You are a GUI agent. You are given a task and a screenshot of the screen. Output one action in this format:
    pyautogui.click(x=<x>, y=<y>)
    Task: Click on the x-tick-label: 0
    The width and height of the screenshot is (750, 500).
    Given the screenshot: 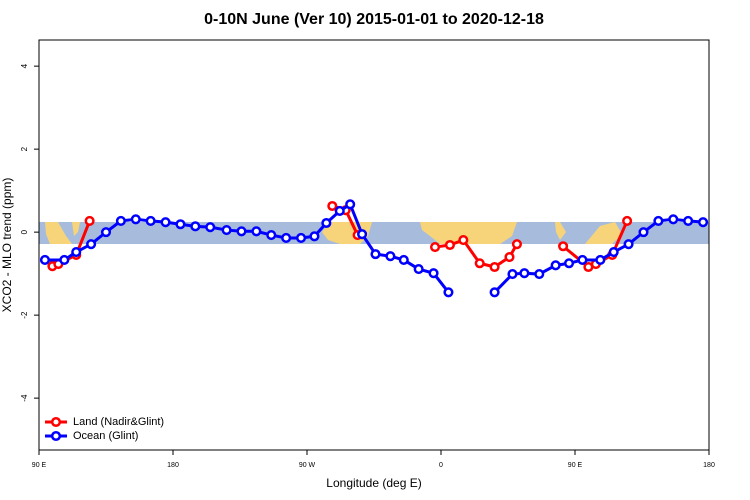 What is the action you would take?
    pyautogui.click(x=441, y=465)
    